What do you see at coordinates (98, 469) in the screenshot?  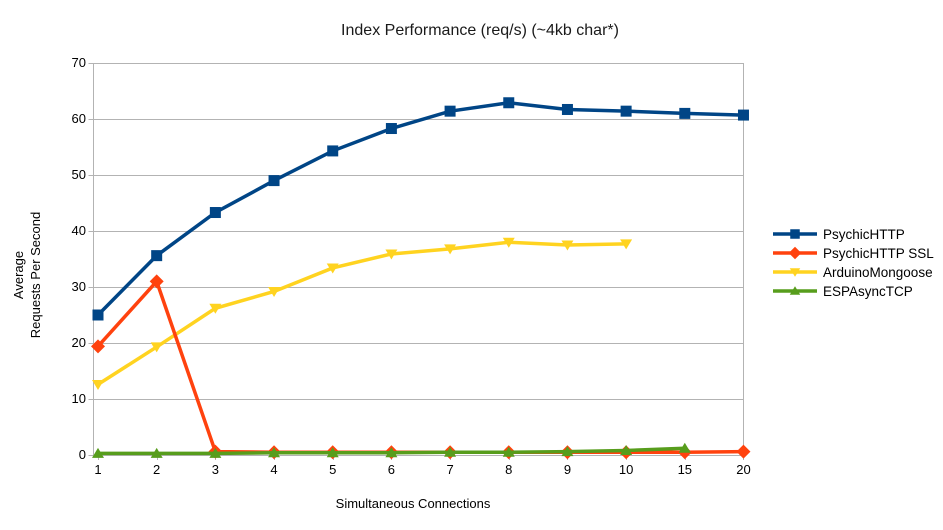 I see `x-tick-label: 1` at bounding box center [98, 469].